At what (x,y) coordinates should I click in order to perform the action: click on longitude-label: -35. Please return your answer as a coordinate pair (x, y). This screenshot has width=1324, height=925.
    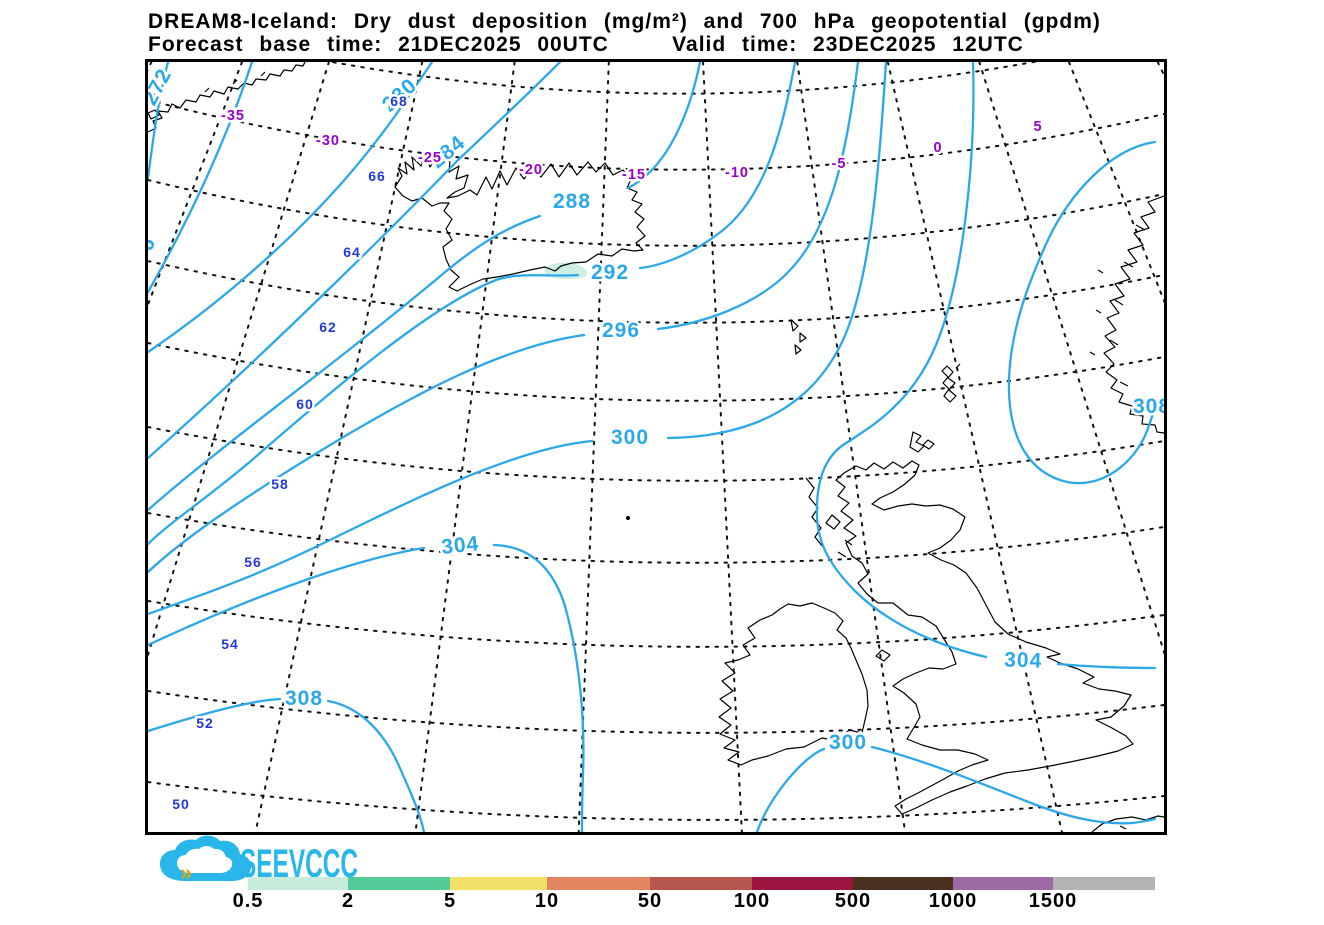
    Looking at the image, I should click on (233, 116).